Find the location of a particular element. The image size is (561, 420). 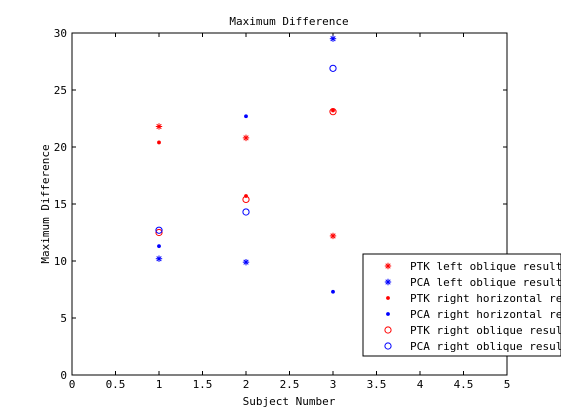

series-dot-red is located at coordinates (246, 153).